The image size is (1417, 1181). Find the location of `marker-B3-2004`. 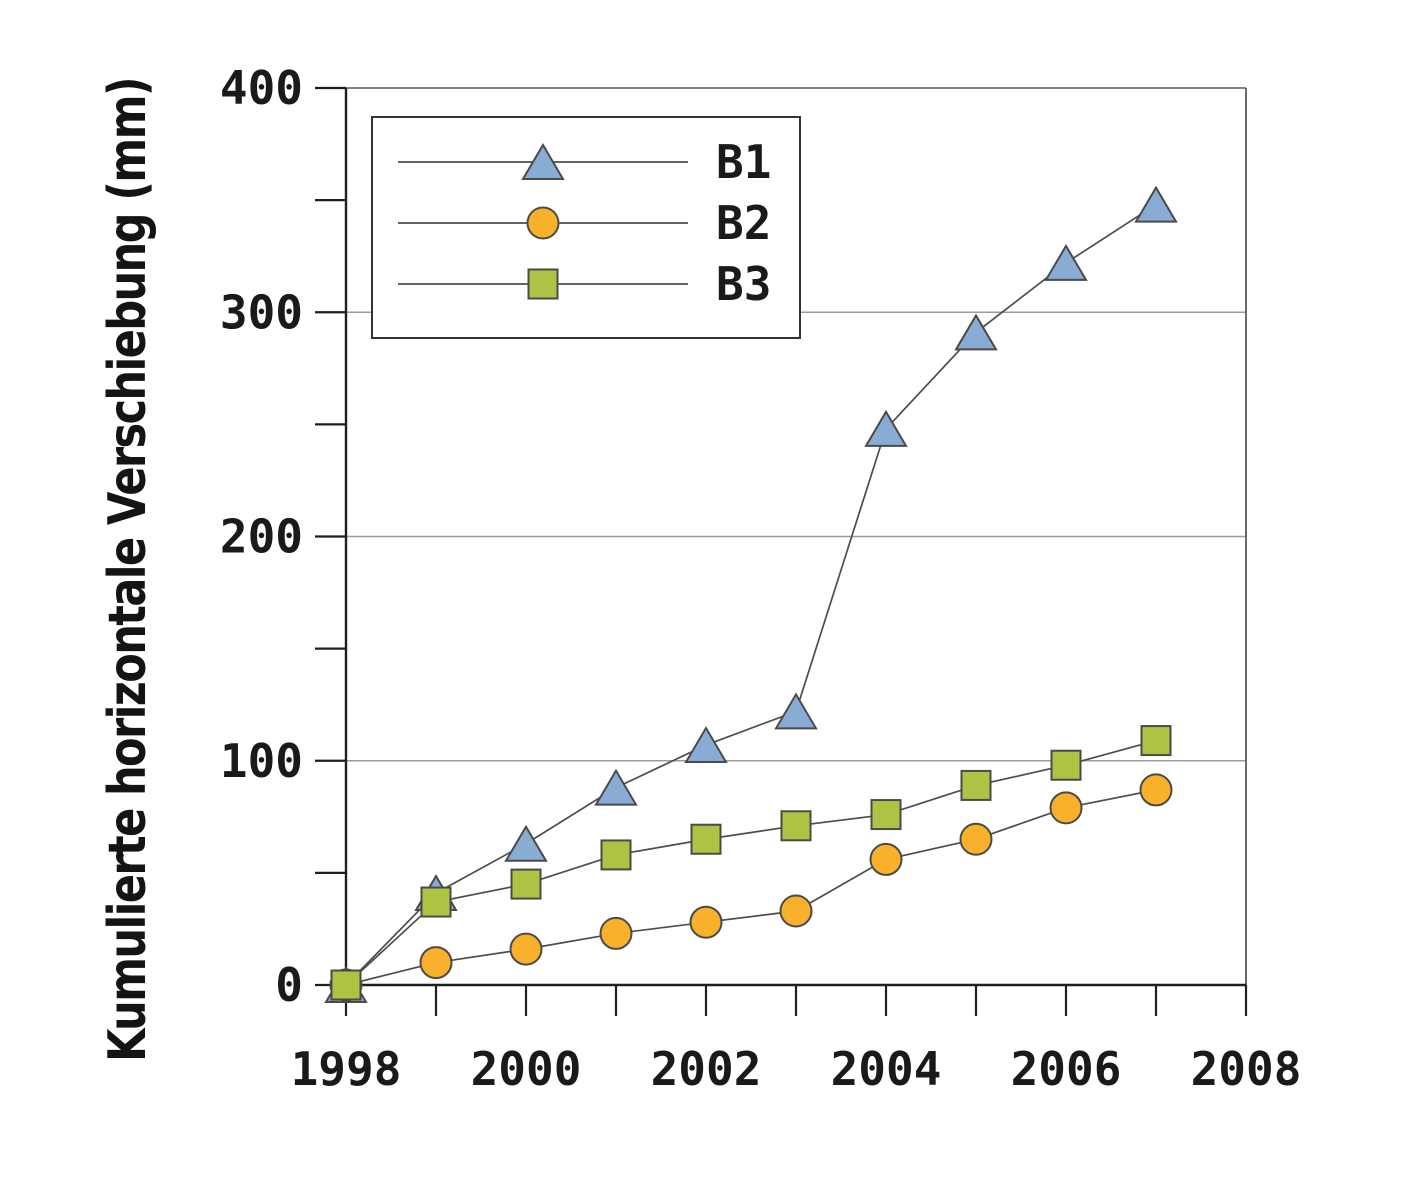

marker-B3-2004 is located at coordinates (886, 815).